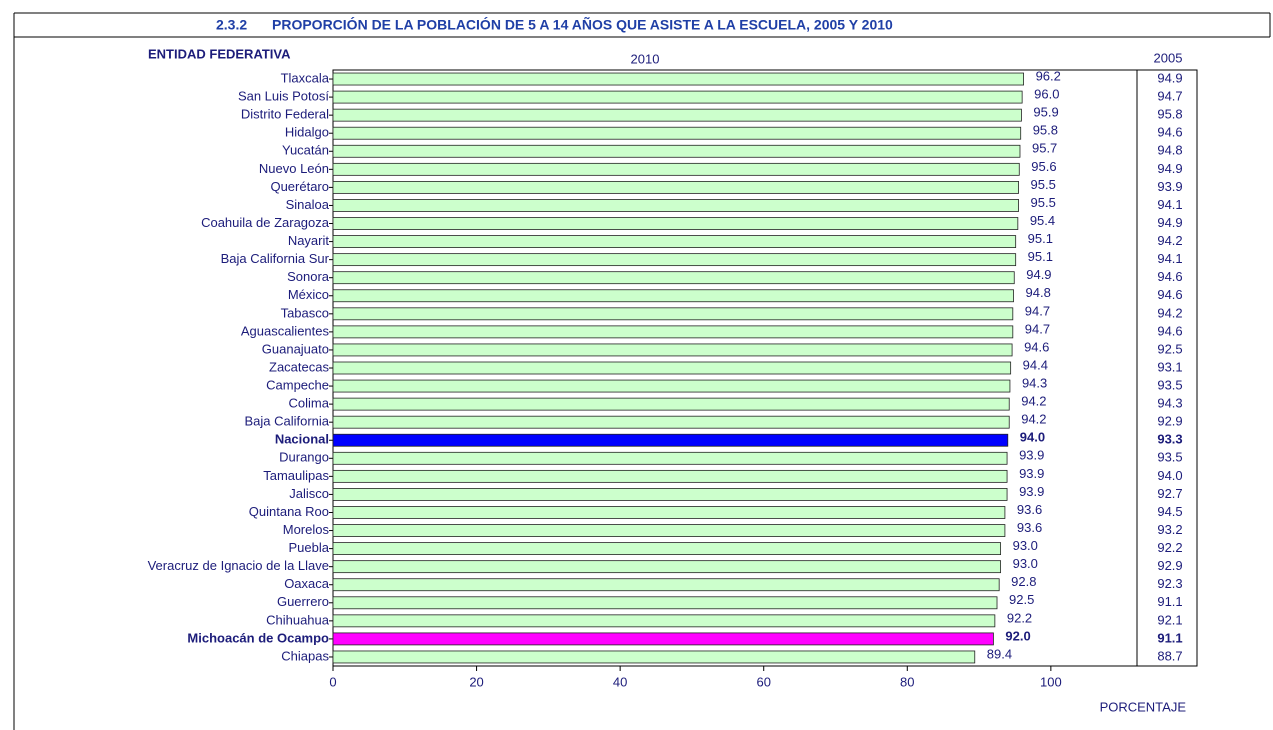  I want to click on value-label: 95.9, so click(1045, 112).